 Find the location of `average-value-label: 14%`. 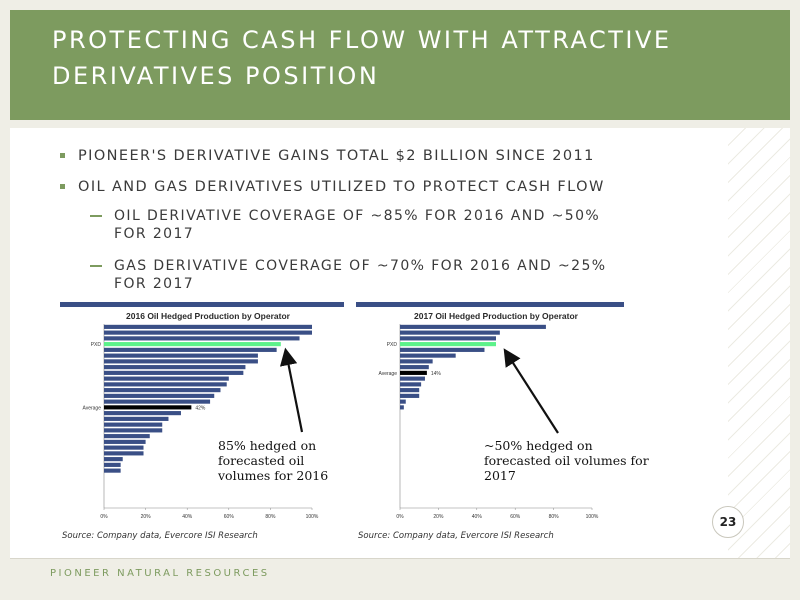

average-value-label: 14% is located at coordinates (436, 374).